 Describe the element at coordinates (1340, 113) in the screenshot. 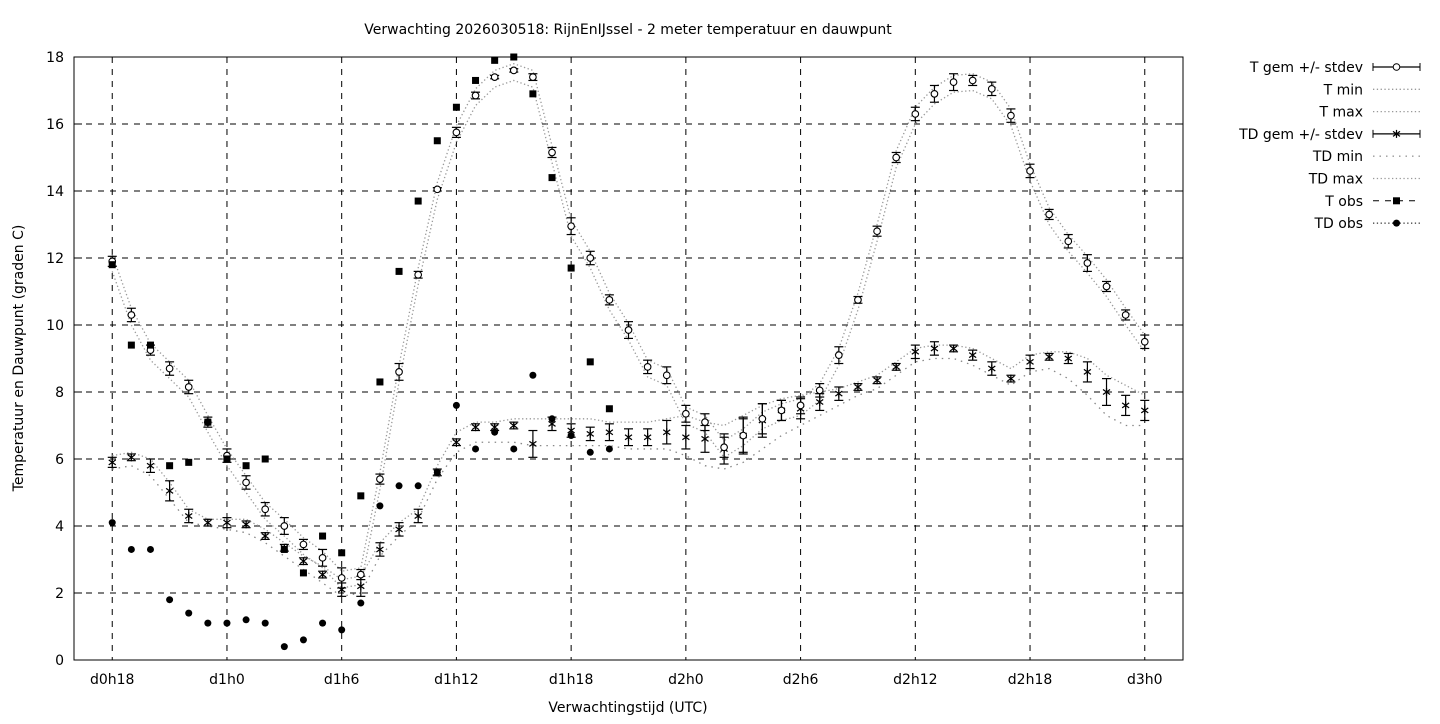

I see `legend-label: T max` at that location.